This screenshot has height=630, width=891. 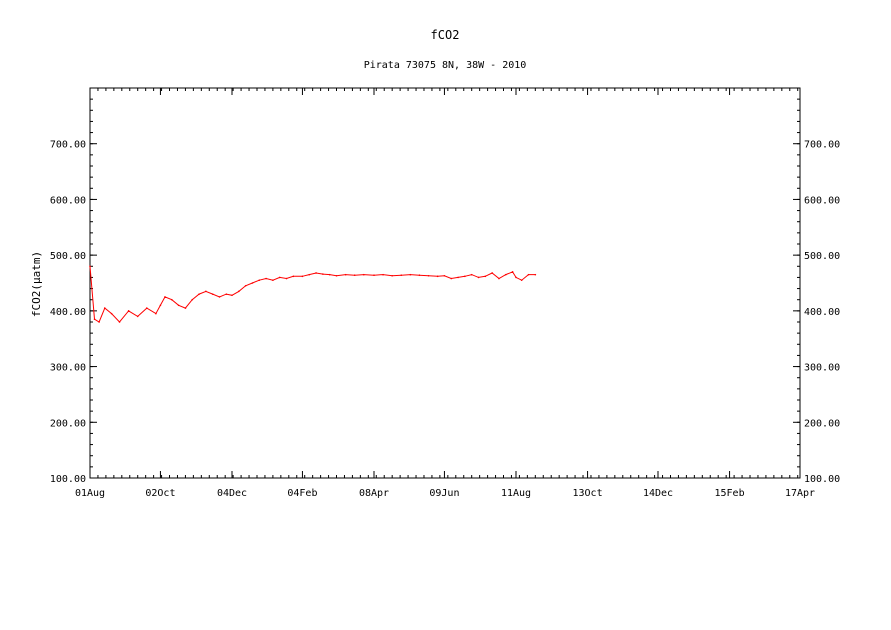 What do you see at coordinates (302, 493) in the screenshot?
I see `x-tick-label: 04Feb` at bounding box center [302, 493].